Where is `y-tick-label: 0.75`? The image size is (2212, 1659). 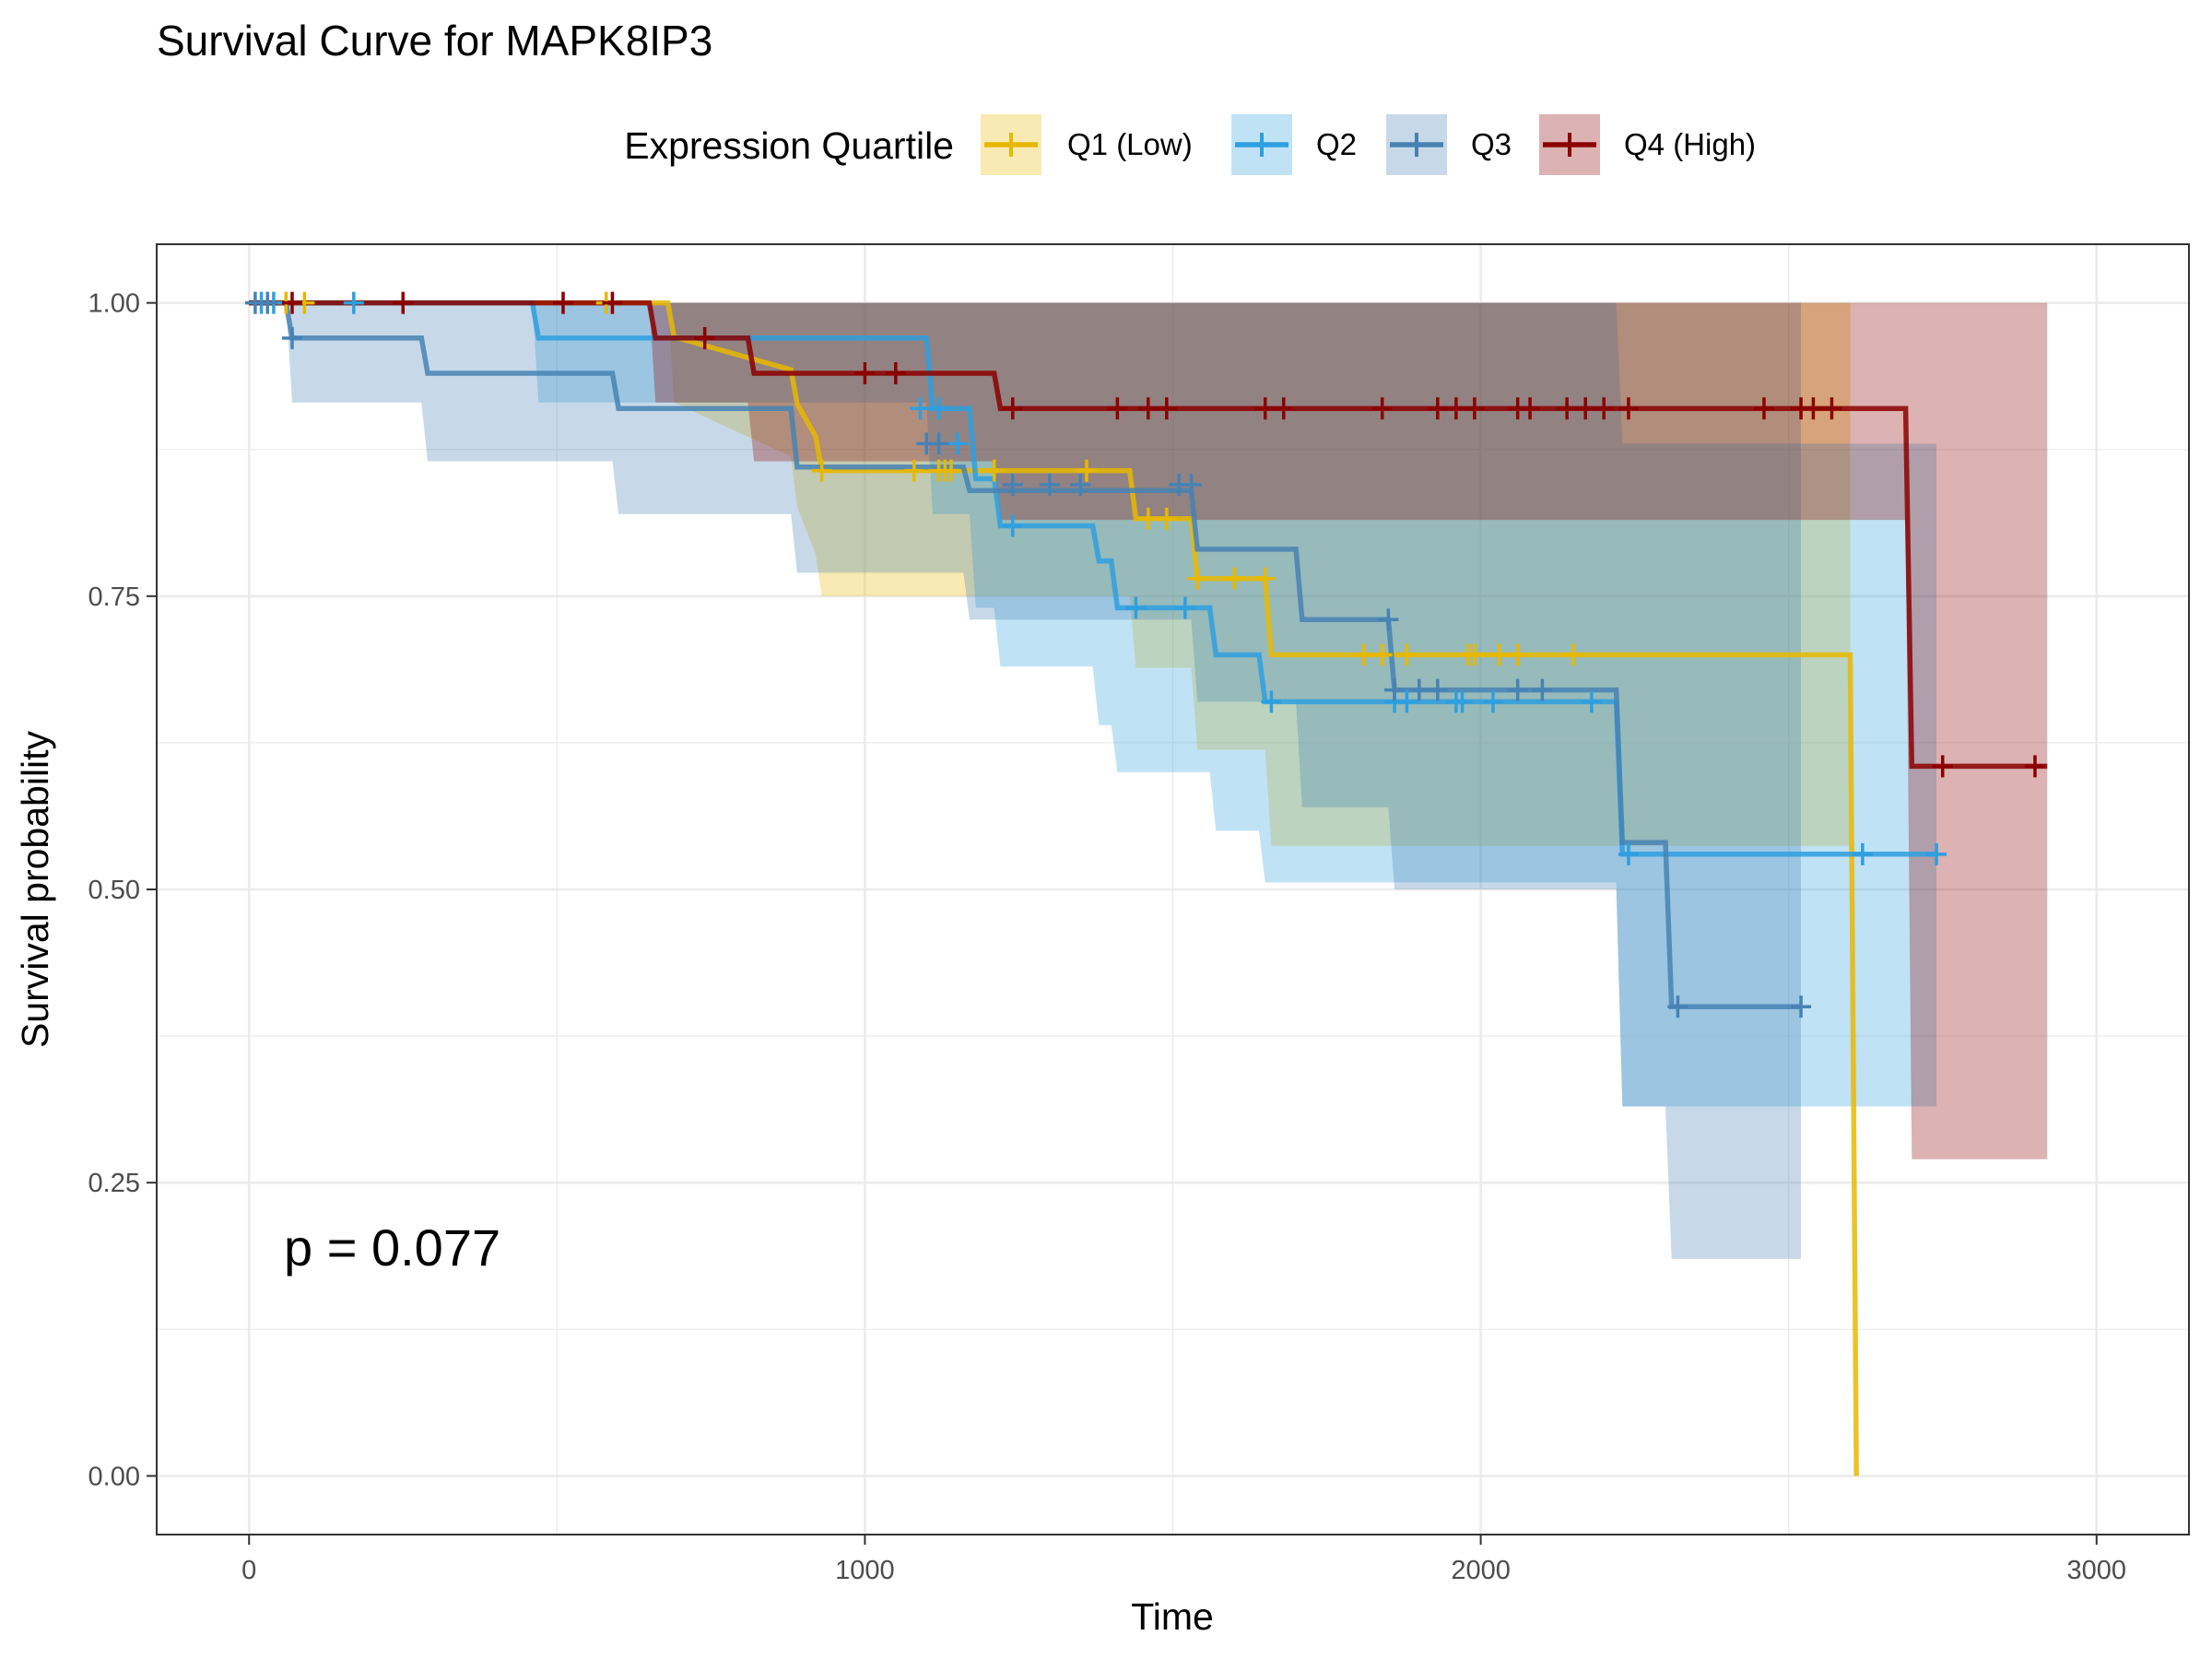
y-tick-label: 0.75 is located at coordinates (114, 597).